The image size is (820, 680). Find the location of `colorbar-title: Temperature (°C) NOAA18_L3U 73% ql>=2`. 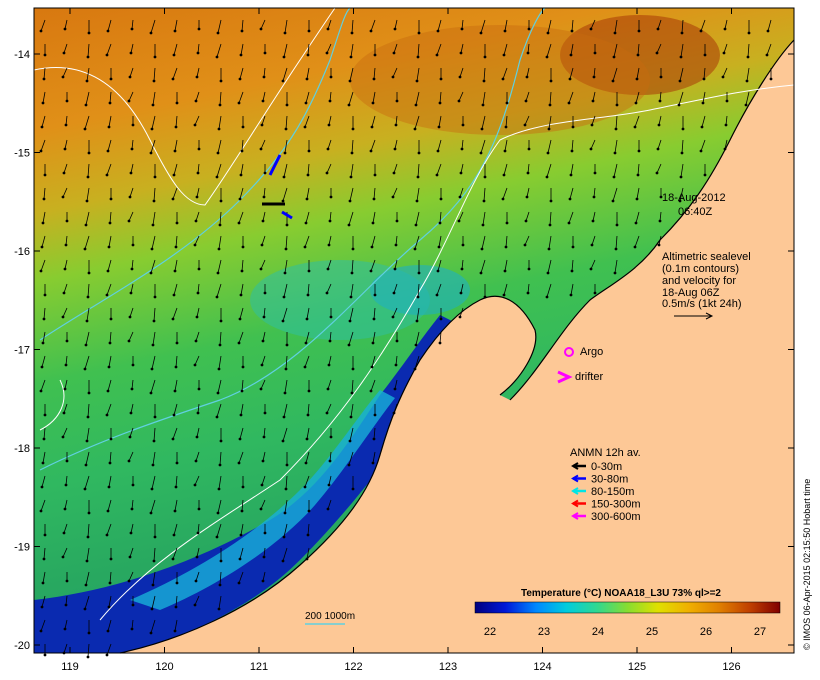

colorbar-title: Temperature (°C) NOAA18_L3U 73% ql>=2 is located at coordinates (621, 593).